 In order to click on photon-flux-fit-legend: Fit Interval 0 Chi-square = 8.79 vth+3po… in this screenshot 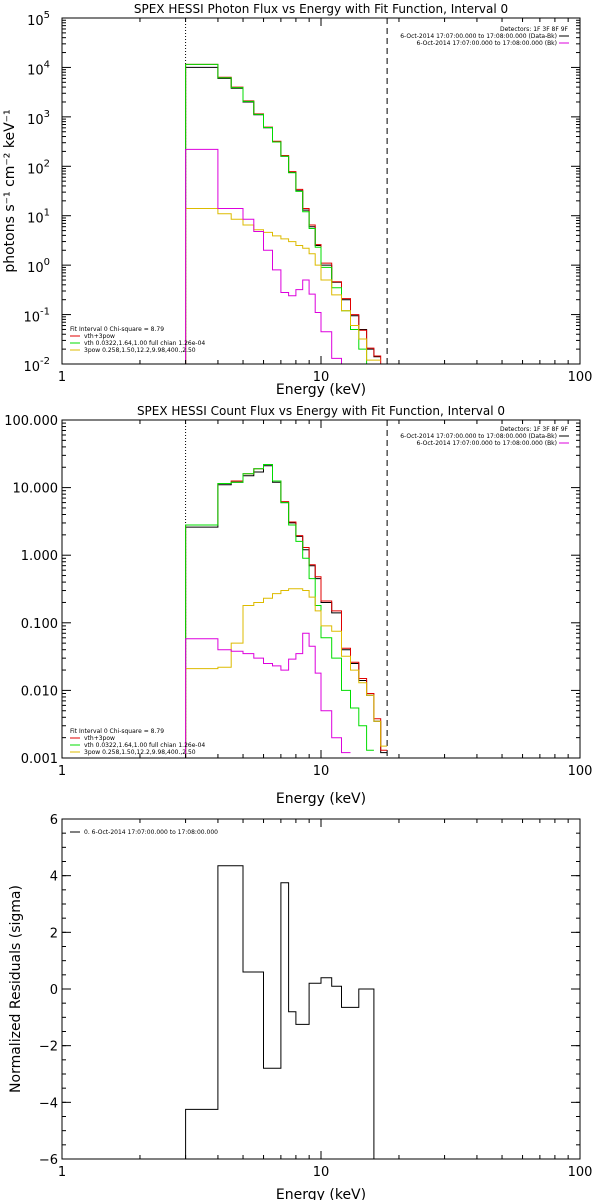, I will do `click(137, 340)`.